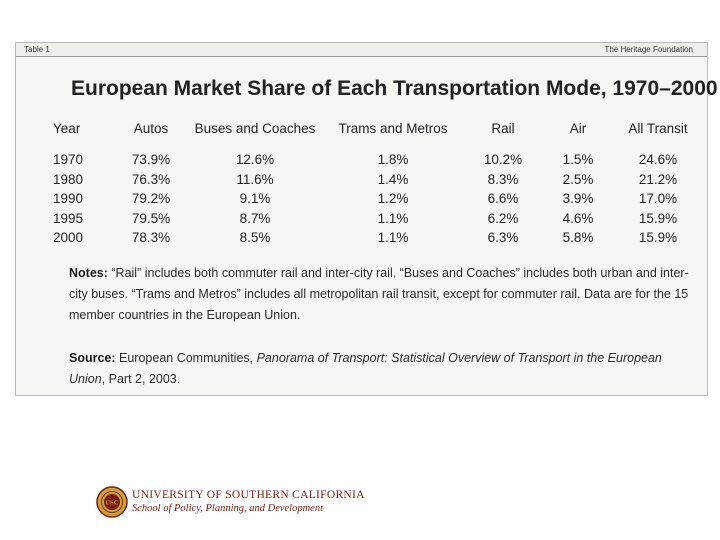 Image resolution: width=720 pixels, height=540 pixels. Describe the element at coordinates (68, 160) in the screenshot. I see `year-cell: 1970` at that location.